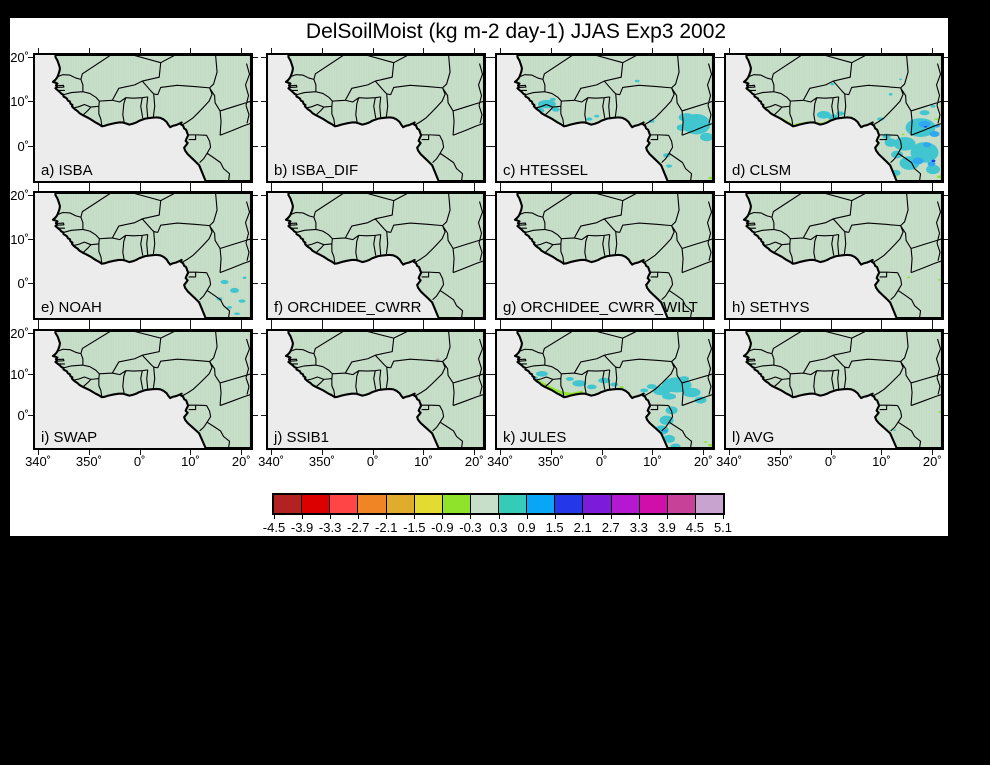 The width and height of the screenshot is (990, 765). I want to click on anomaly-layer, so click(917, 421).